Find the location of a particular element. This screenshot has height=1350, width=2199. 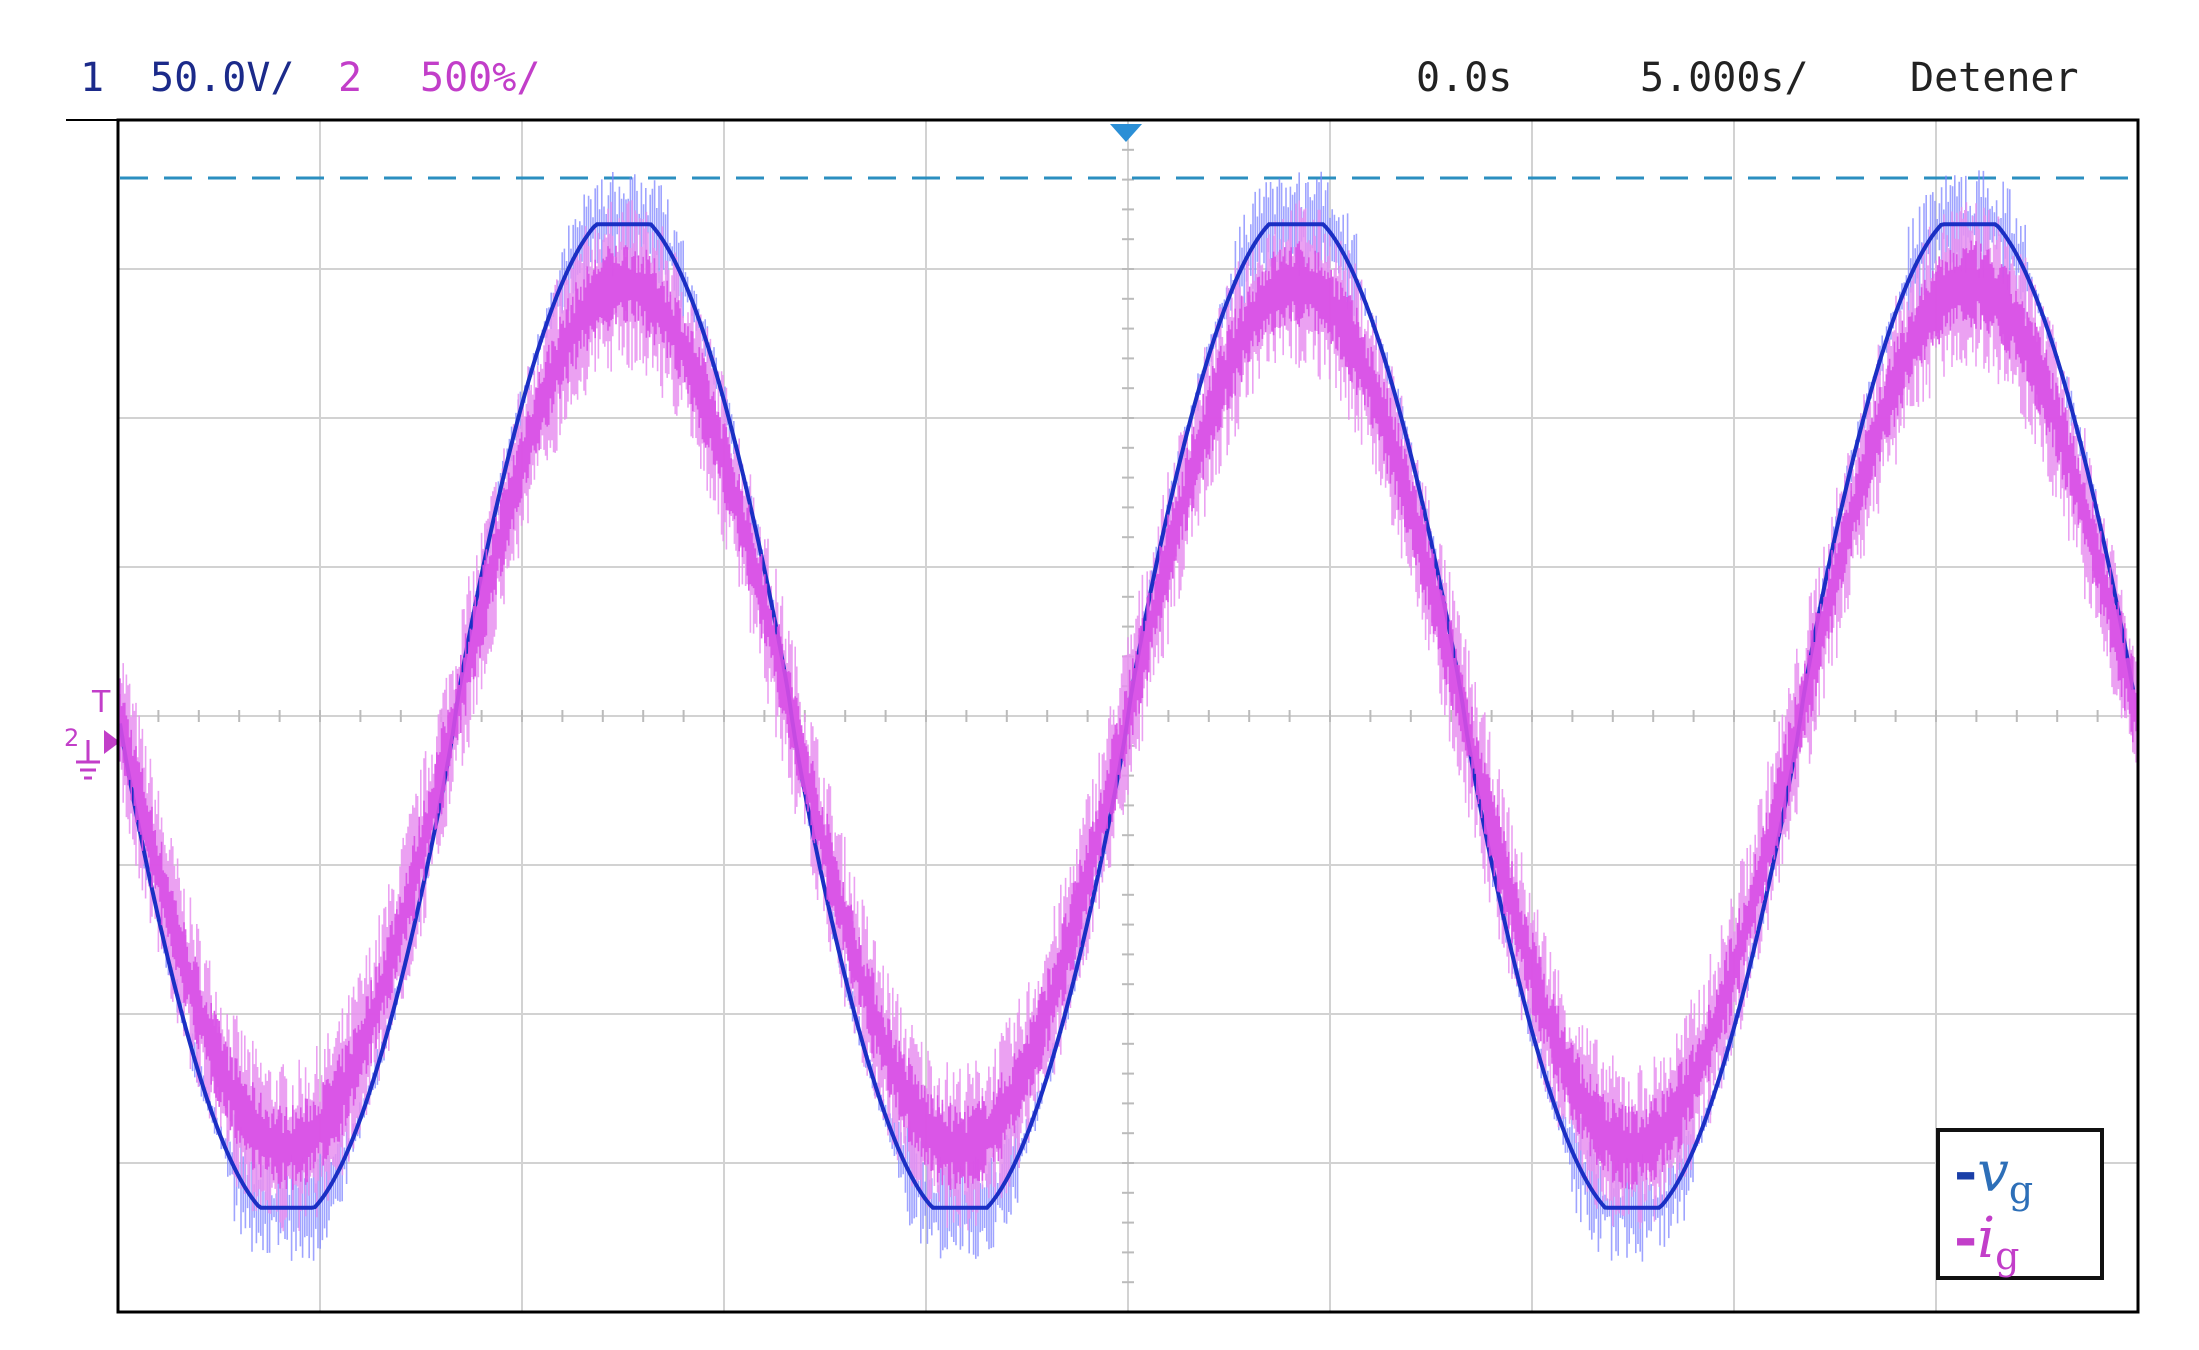

legend-ig-swatch: - is located at coordinates (1966, 1238).